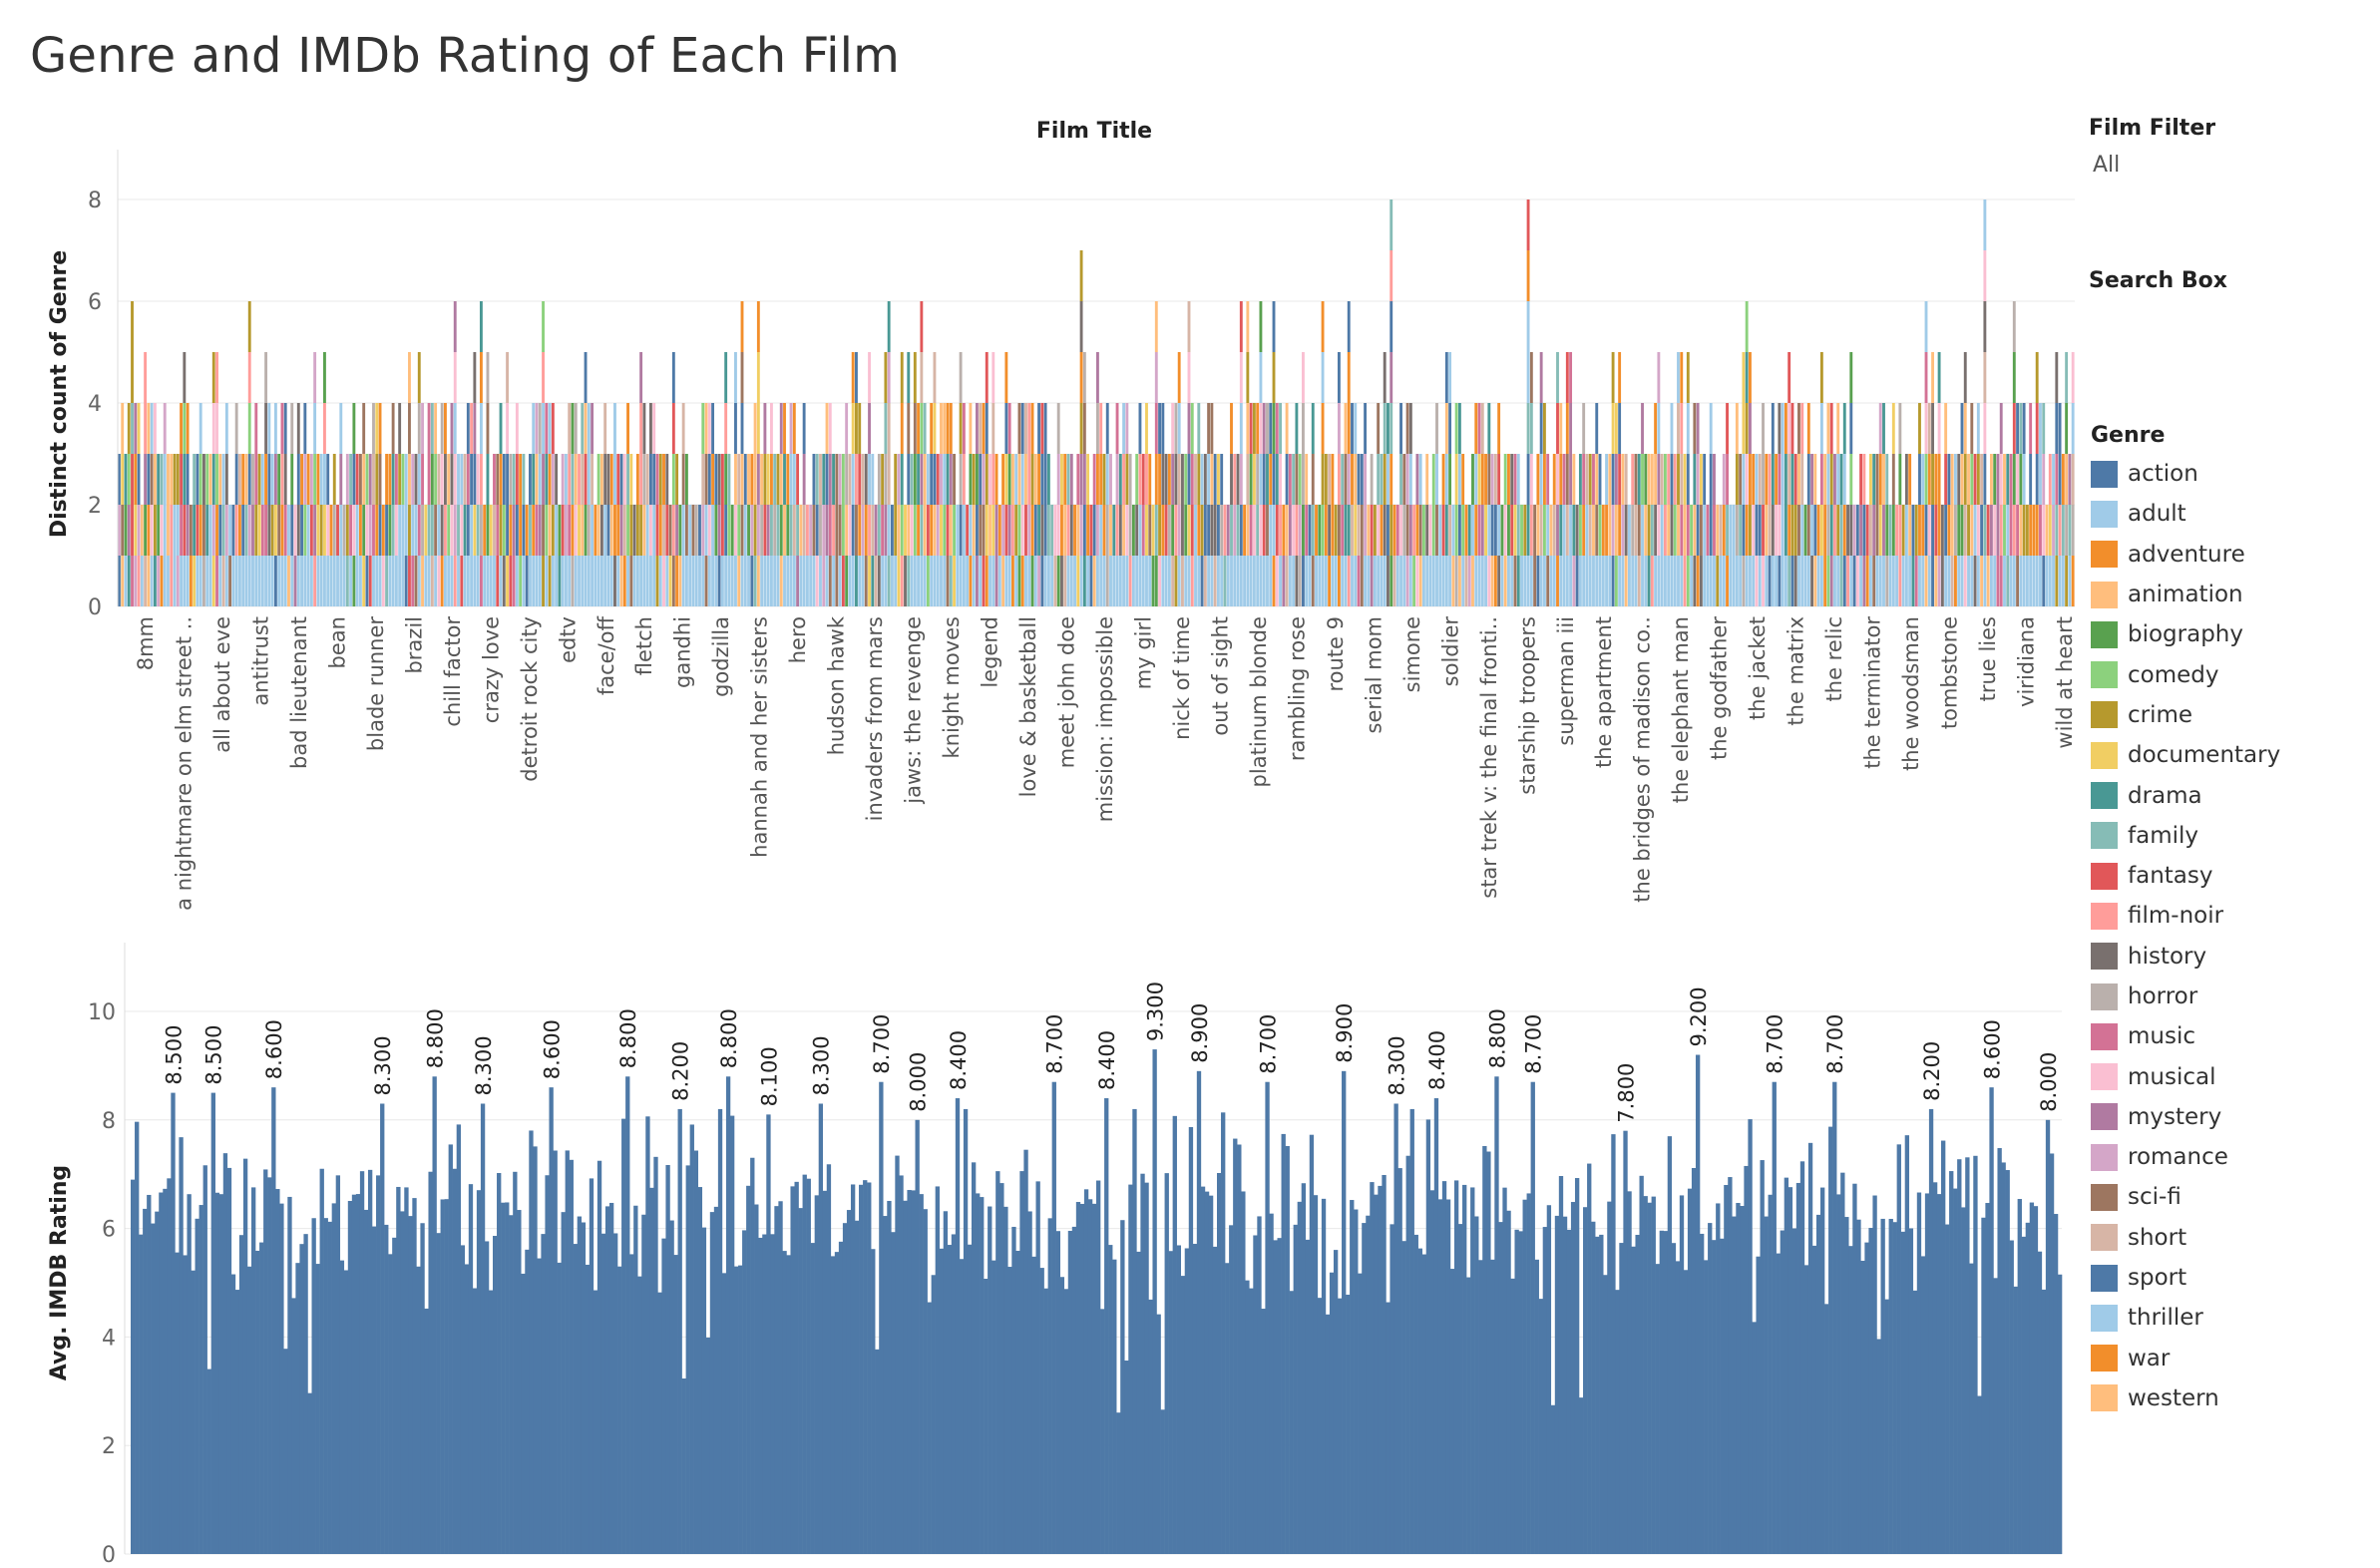 This screenshot has height=1568, width=2380. Describe the element at coordinates (2186, 755) in the screenshot. I see `legend-item-documentary: documentary` at that location.